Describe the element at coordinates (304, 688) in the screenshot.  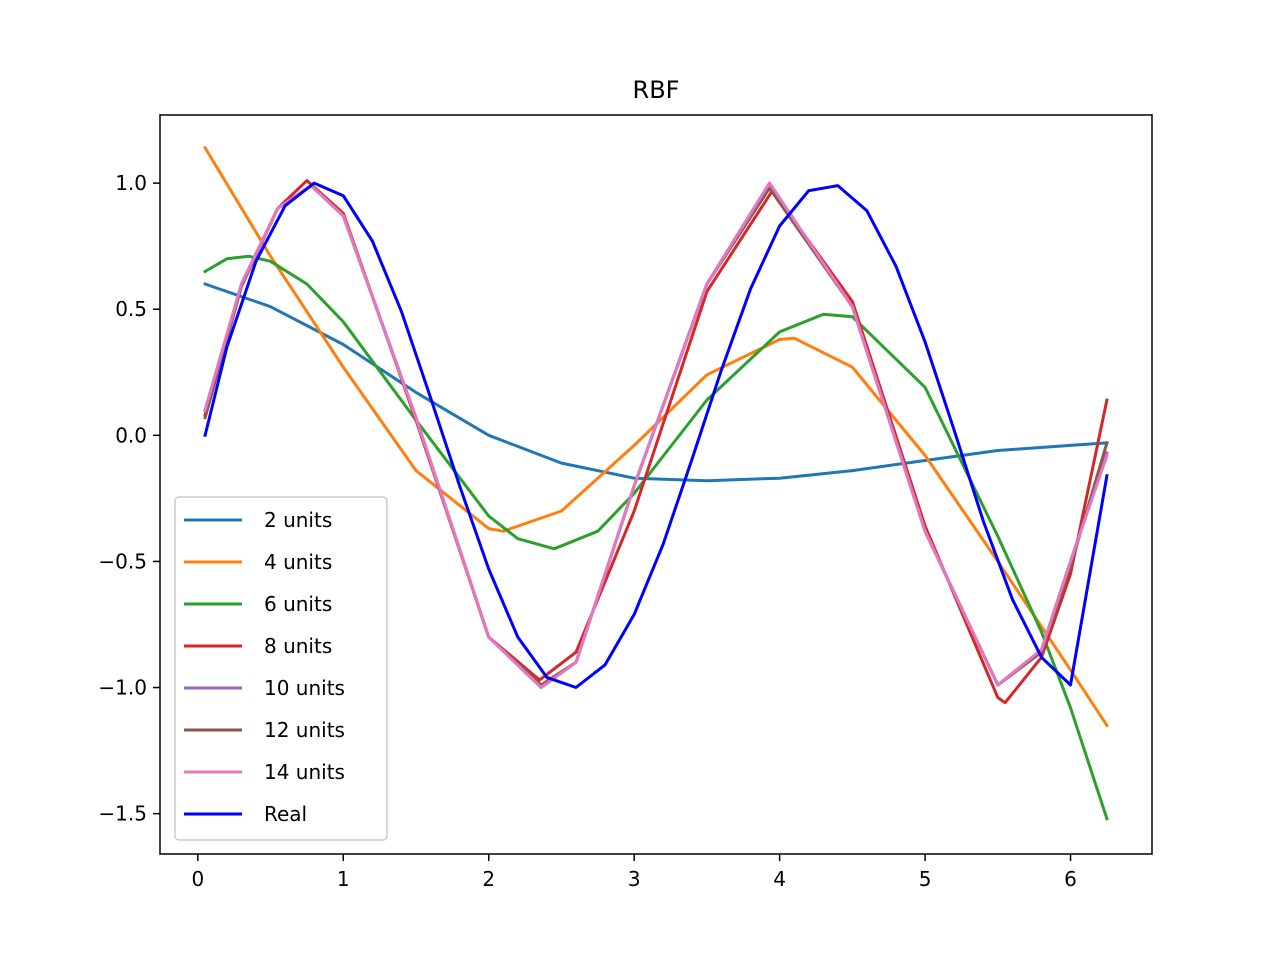
I see `legend-label: 10 units` at that location.